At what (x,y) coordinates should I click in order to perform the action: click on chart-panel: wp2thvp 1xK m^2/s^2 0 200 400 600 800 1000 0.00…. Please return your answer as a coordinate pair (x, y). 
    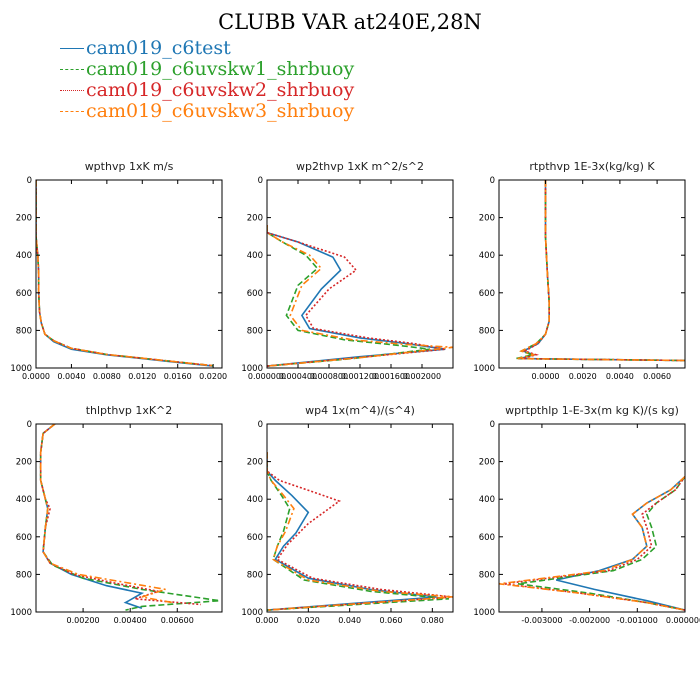
    Looking at the image, I should click on (347, 270).